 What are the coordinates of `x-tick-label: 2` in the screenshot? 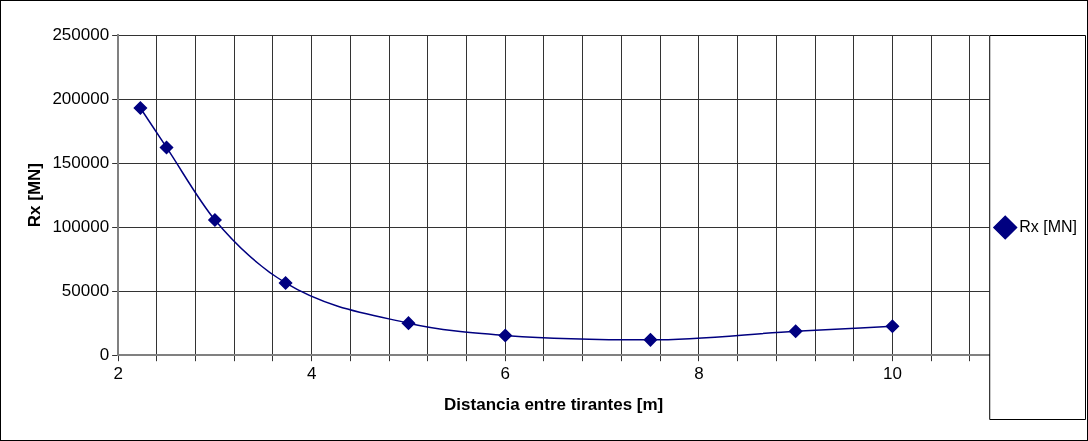 It's located at (118, 374).